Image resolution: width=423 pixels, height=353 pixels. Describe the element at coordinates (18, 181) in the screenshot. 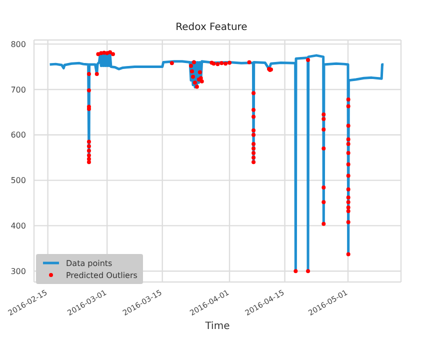

I see `y-tick-label: 500` at that location.